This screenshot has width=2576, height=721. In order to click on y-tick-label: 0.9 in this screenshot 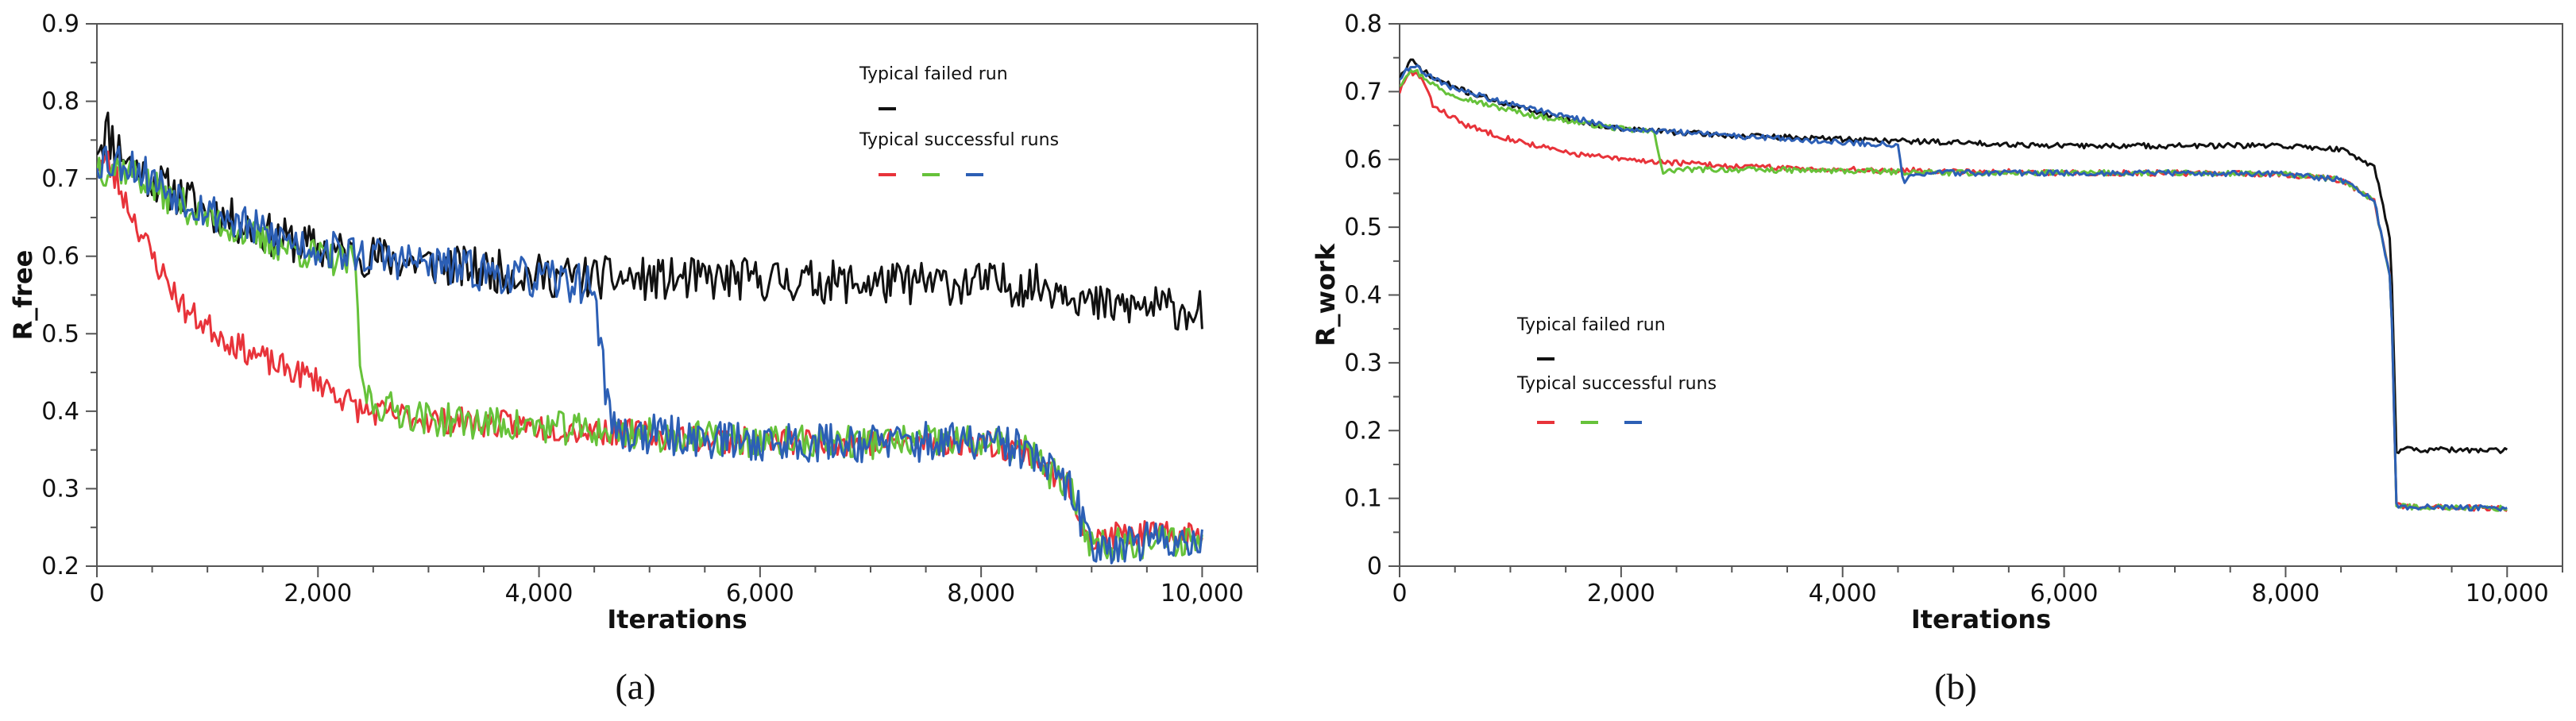, I will do `click(60, 24)`.